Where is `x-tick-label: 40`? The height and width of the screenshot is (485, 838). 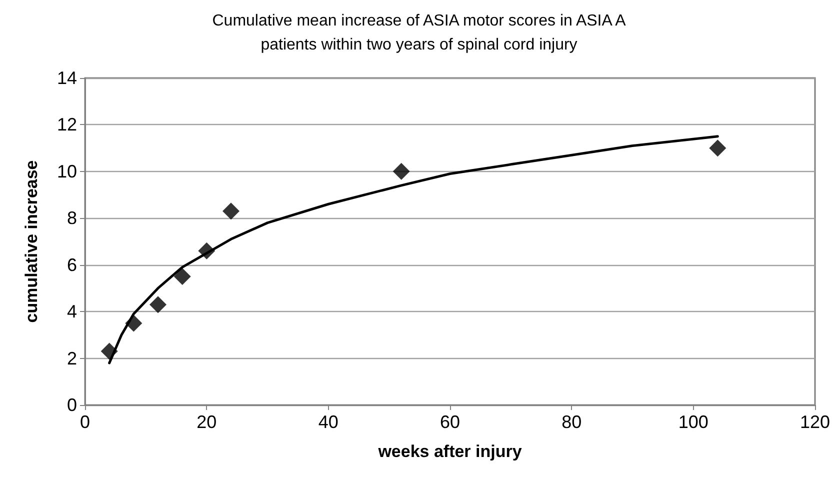
x-tick-label: 40 is located at coordinates (328, 422).